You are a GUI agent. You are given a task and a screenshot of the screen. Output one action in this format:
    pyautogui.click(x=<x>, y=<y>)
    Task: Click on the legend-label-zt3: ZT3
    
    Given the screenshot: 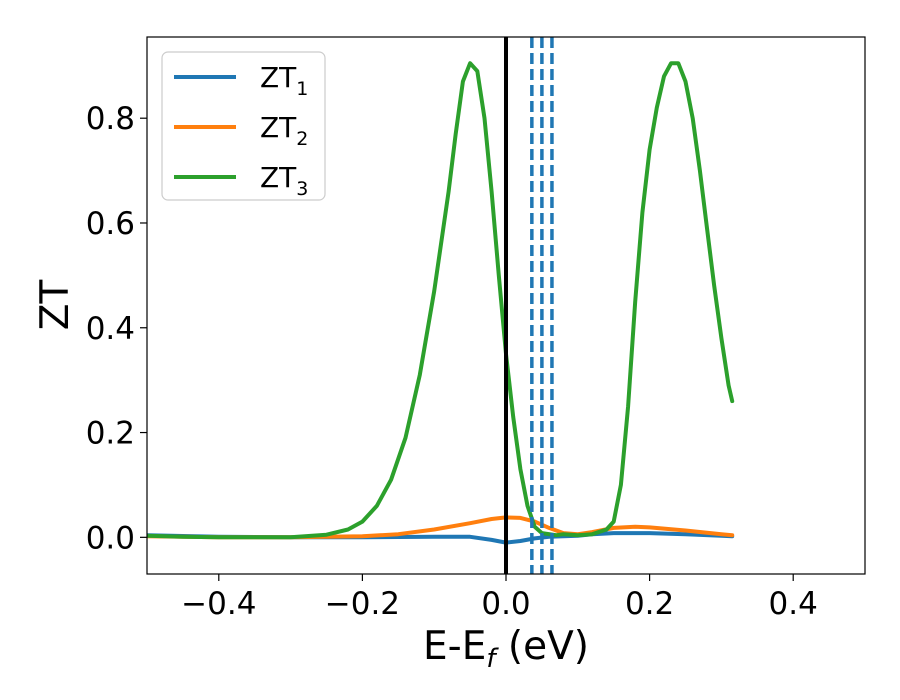 What is the action you would take?
    pyautogui.click(x=284, y=180)
    